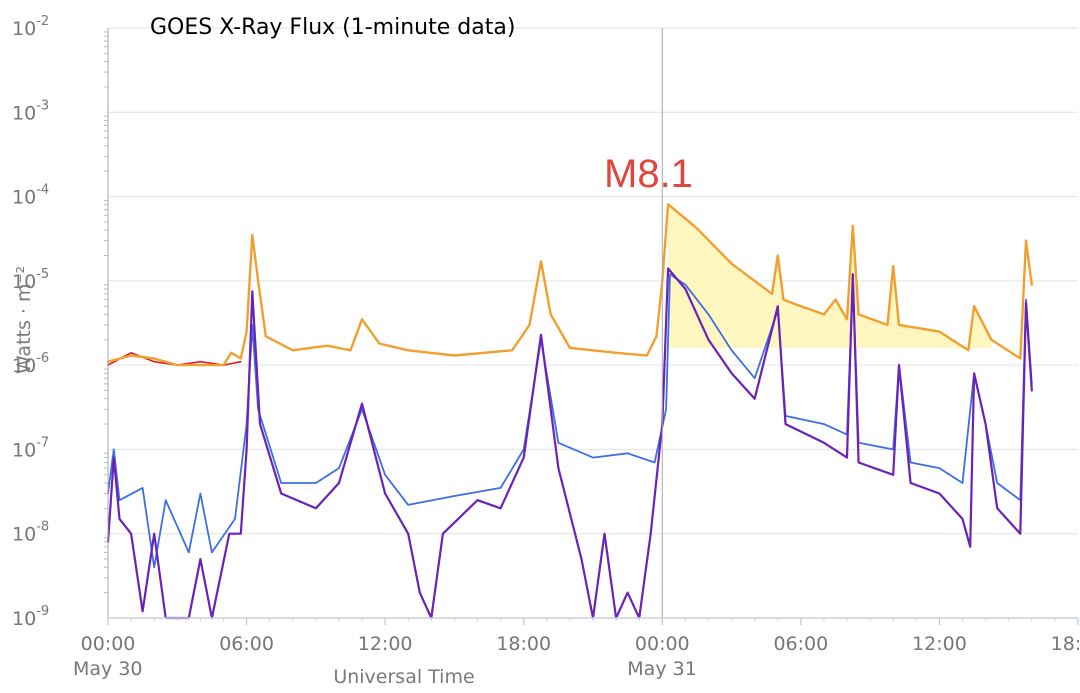 This screenshot has height=693, width=1080. Describe the element at coordinates (30, 448) in the screenshot. I see `y-tick-label: 10⁻⁷` at that location.